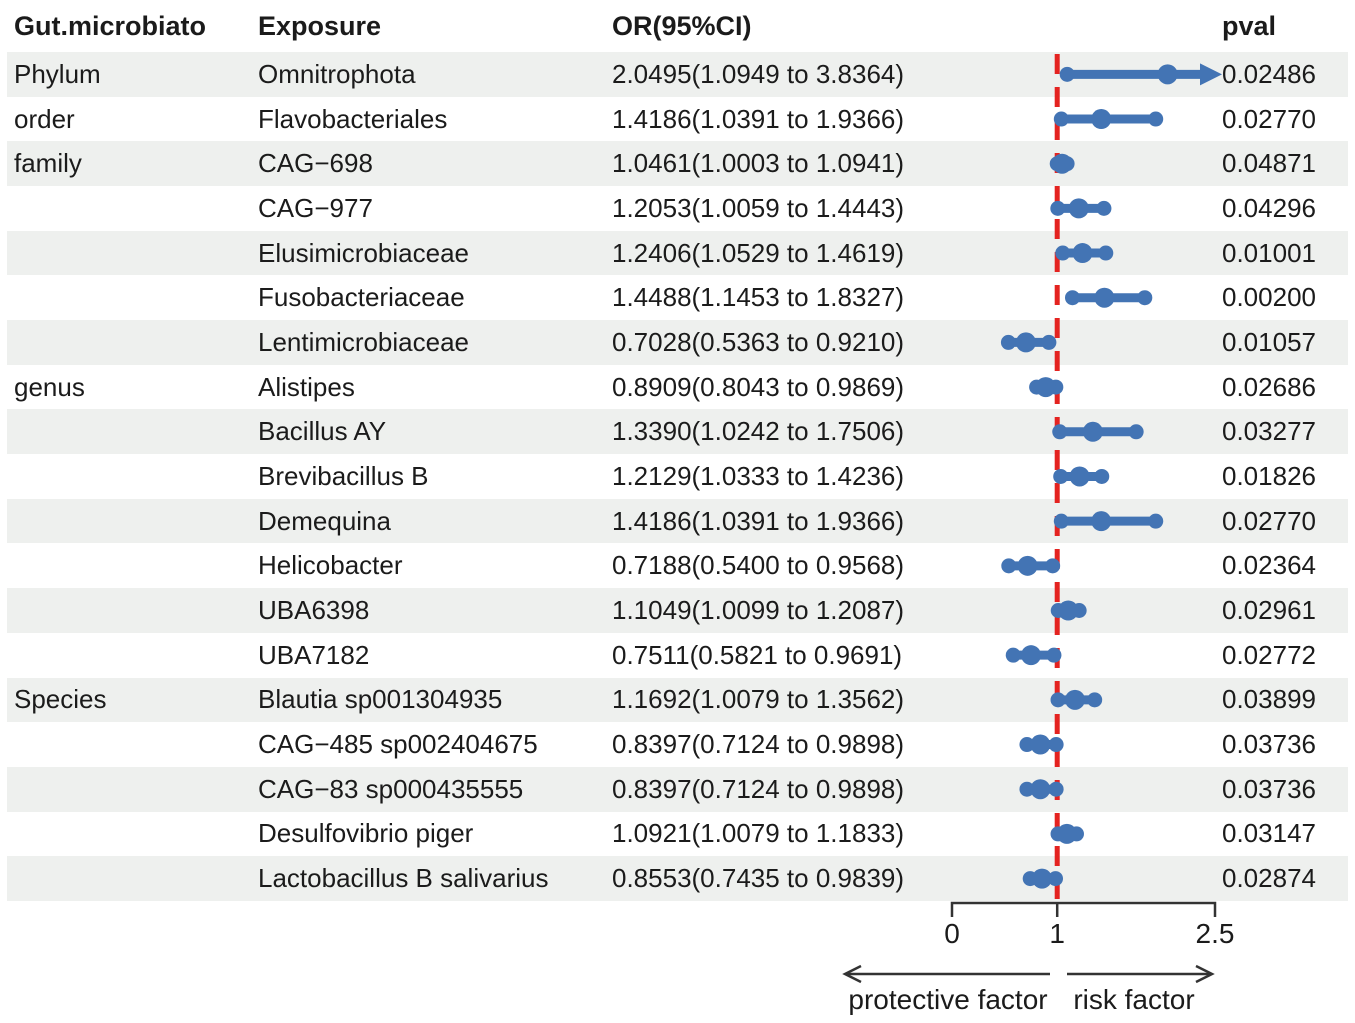 This screenshot has height=1023, width=1355. What do you see at coordinates (758, 699) in the screenshot?
I see `or-ci-cell: 1.1692(1.0079 to 1.3562)` at bounding box center [758, 699].